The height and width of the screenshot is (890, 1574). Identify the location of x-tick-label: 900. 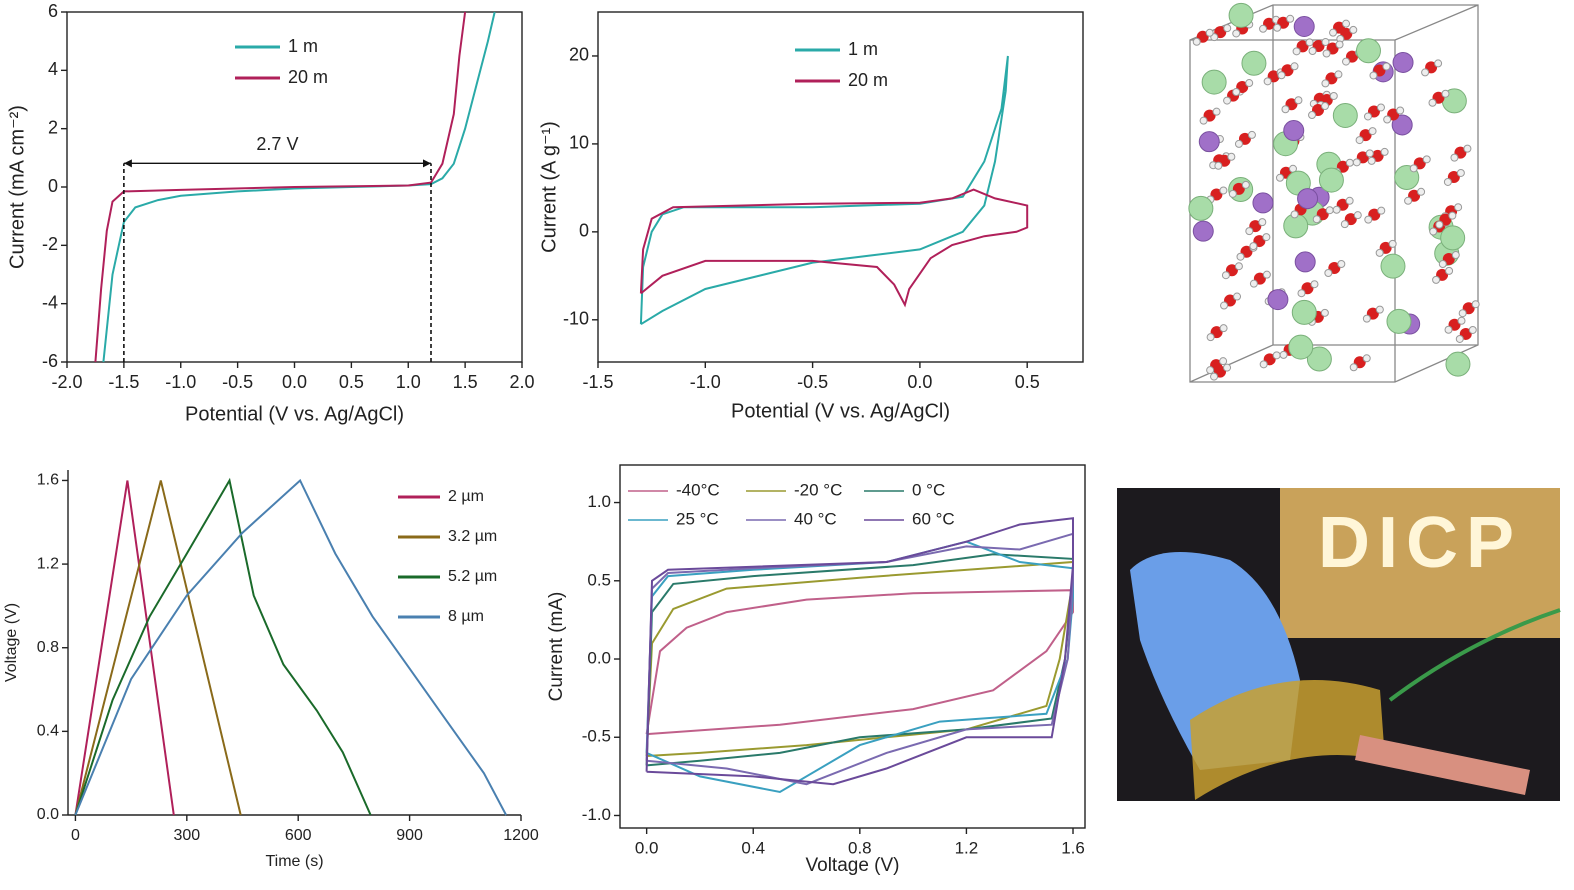
(409, 835).